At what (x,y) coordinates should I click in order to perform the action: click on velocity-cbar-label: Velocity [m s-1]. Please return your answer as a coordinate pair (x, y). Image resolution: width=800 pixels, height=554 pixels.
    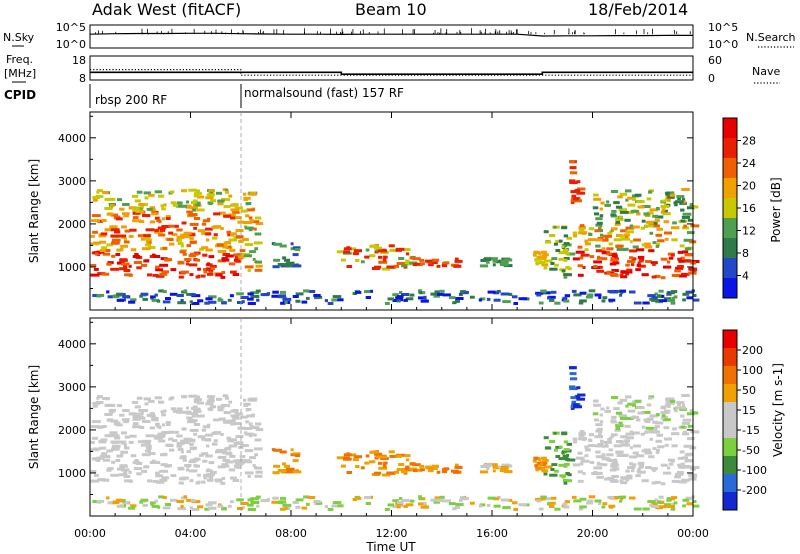
    Looking at the image, I should click on (778, 410).